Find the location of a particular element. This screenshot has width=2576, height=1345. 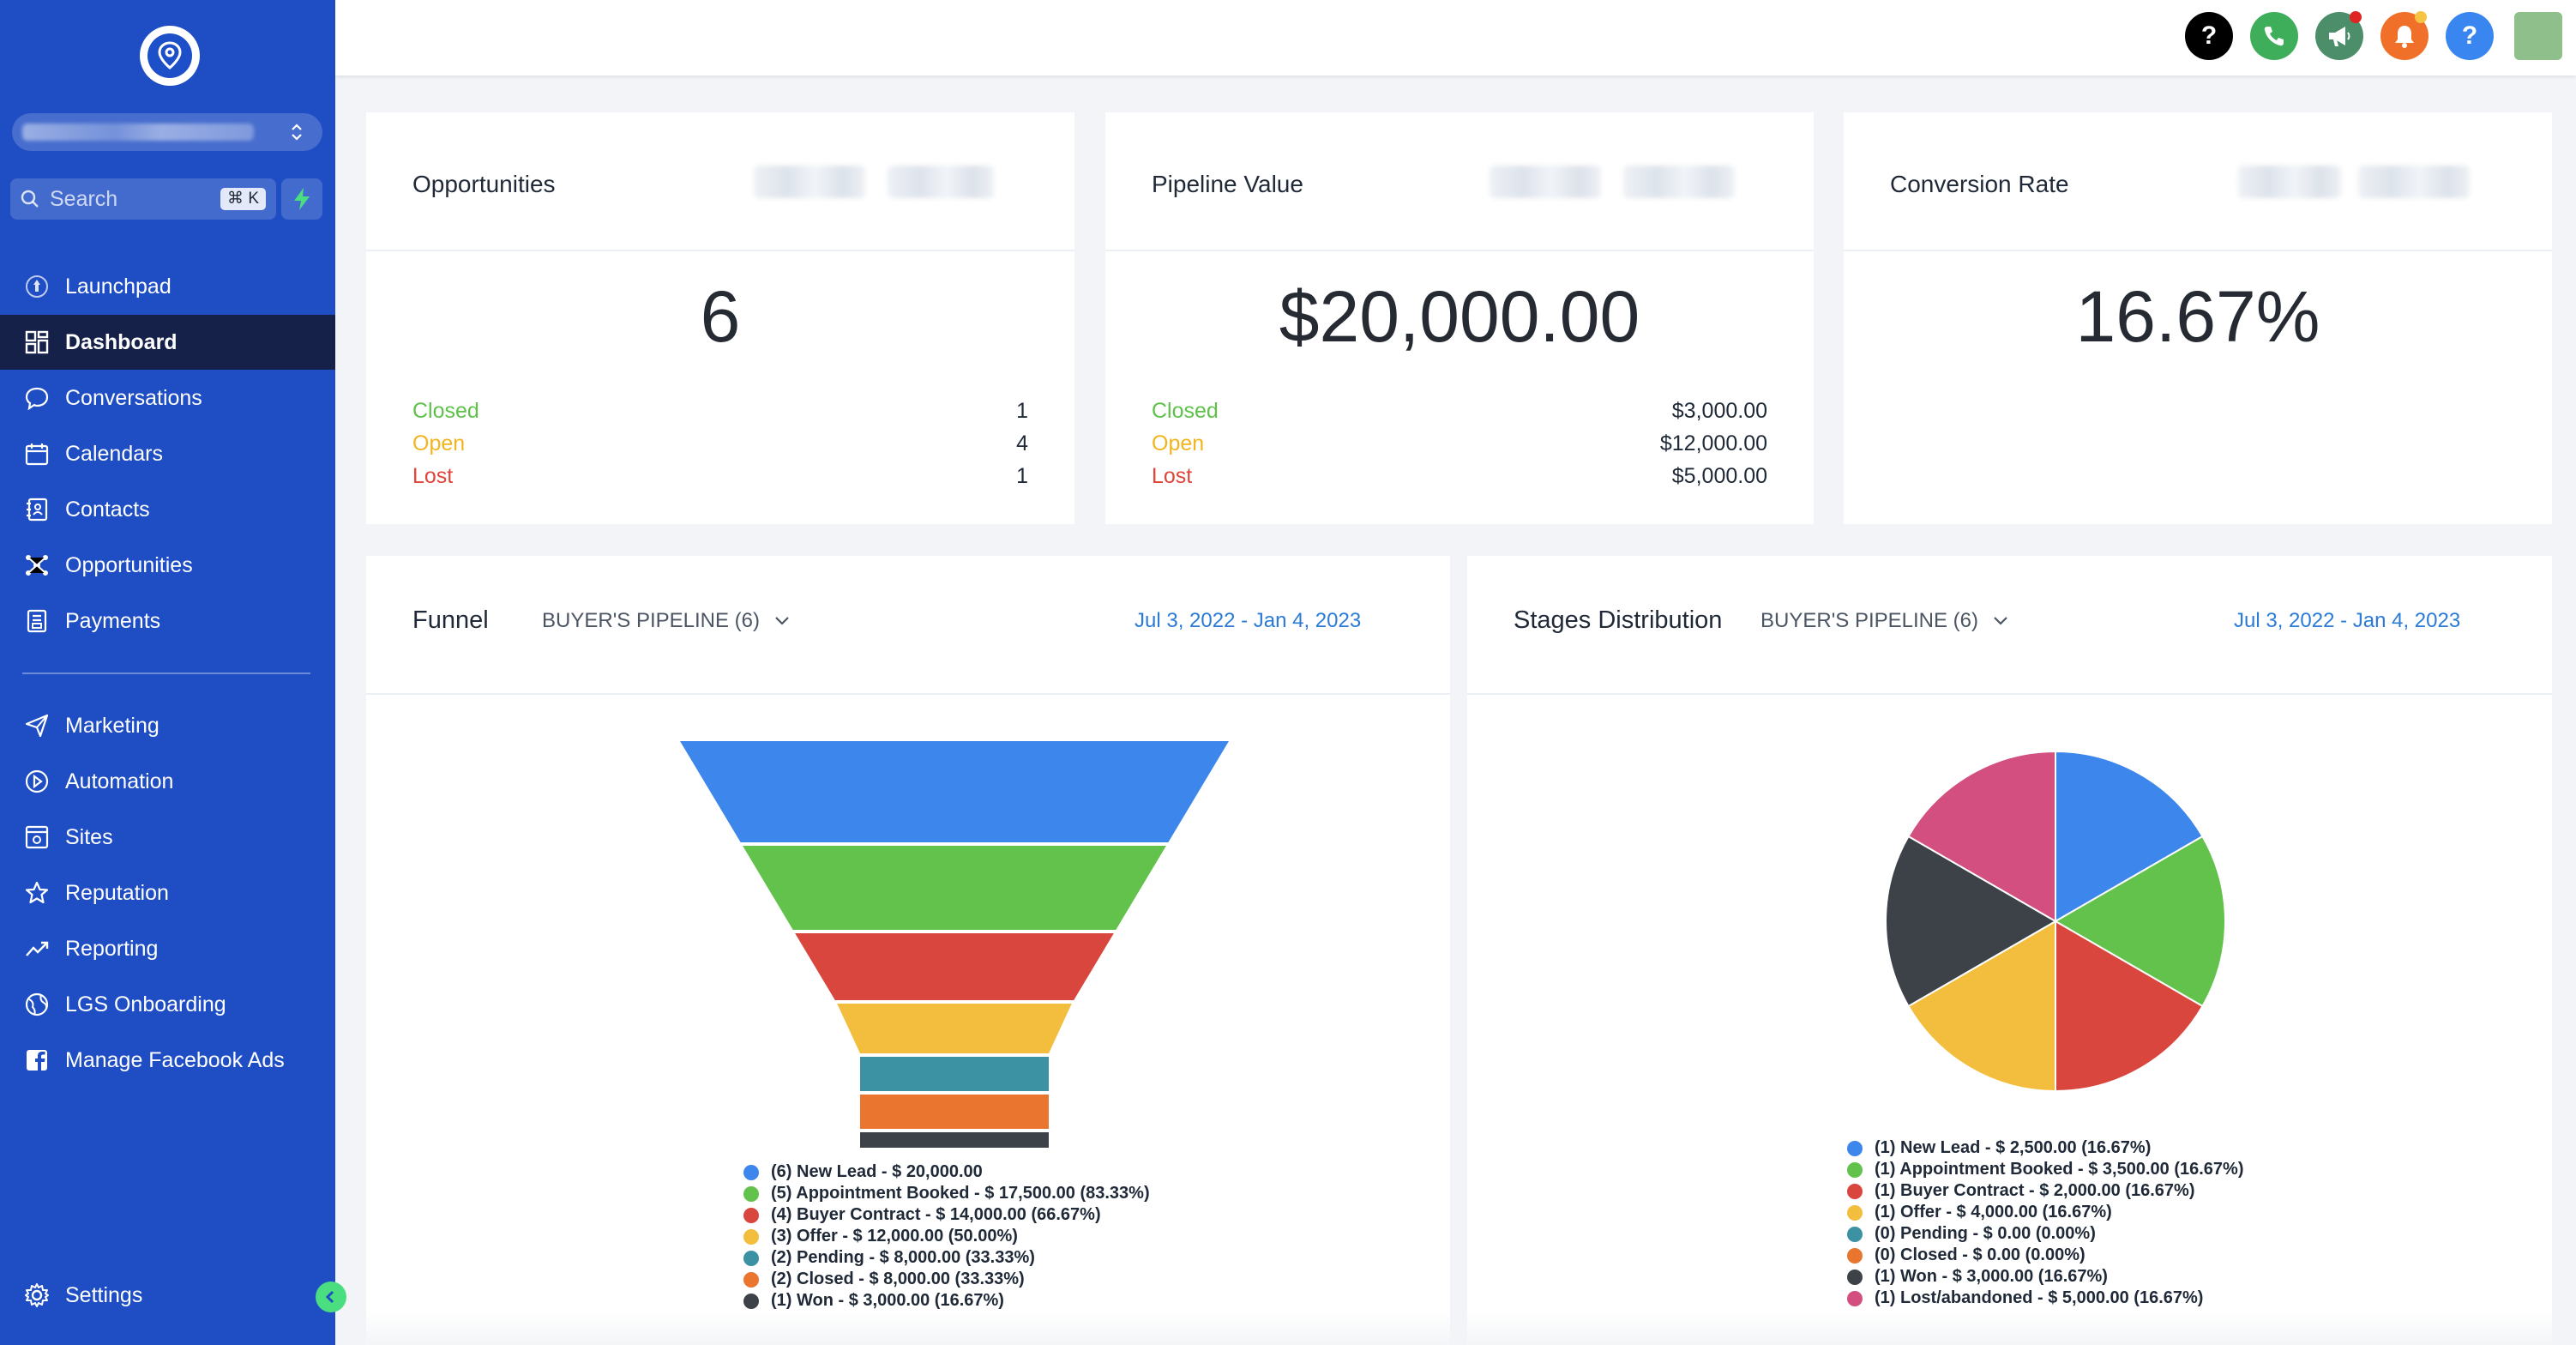

legend-item: (1) Lost/abandoned - $ 5,000.00 (16.67%) is located at coordinates (2045, 1298).